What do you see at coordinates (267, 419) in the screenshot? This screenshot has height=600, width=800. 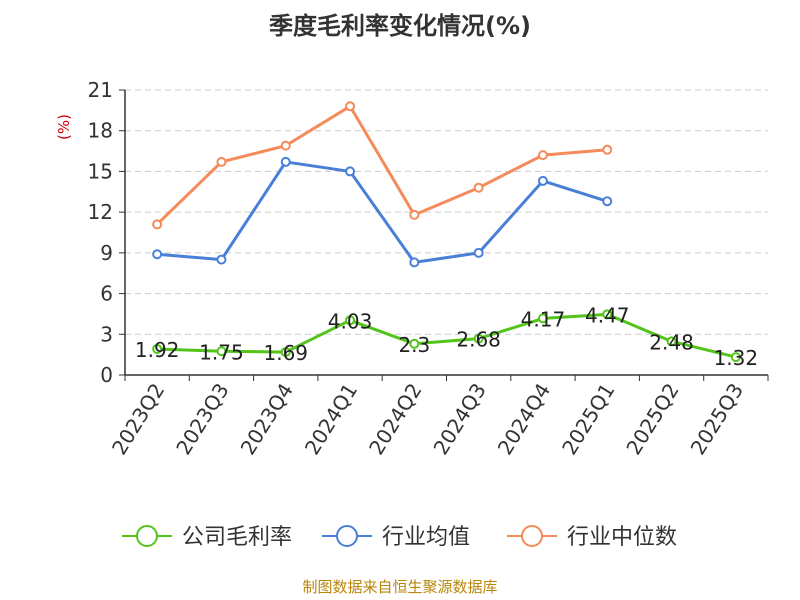 I see `x-tick-label: 2023Q4` at bounding box center [267, 419].